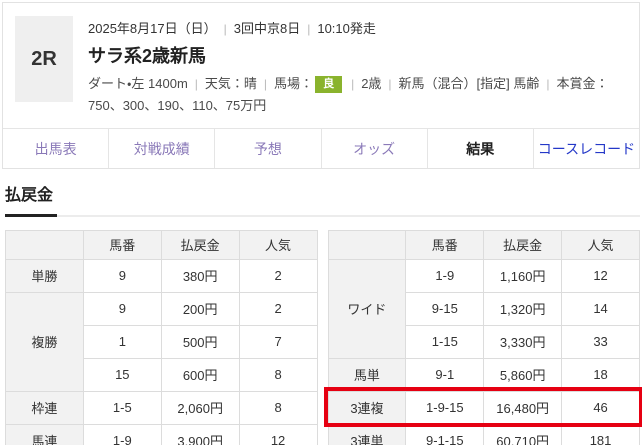 This screenshot has height=445, width=642. Describe the element at coordinates (152, 28) in the screenshot. I see `race-date: 2025年8月17日（日）` at that location.